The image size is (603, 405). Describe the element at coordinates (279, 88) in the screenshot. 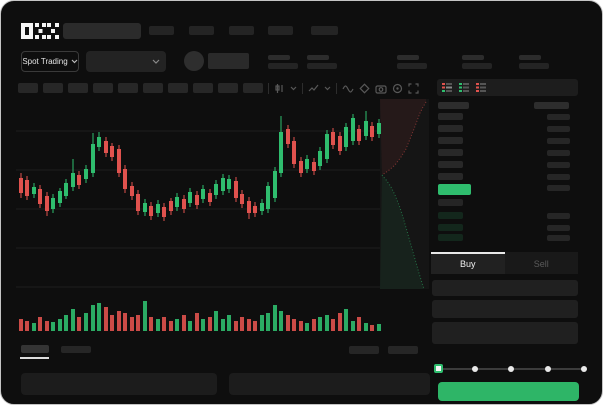

I see `interval-candle-icon` at that location.